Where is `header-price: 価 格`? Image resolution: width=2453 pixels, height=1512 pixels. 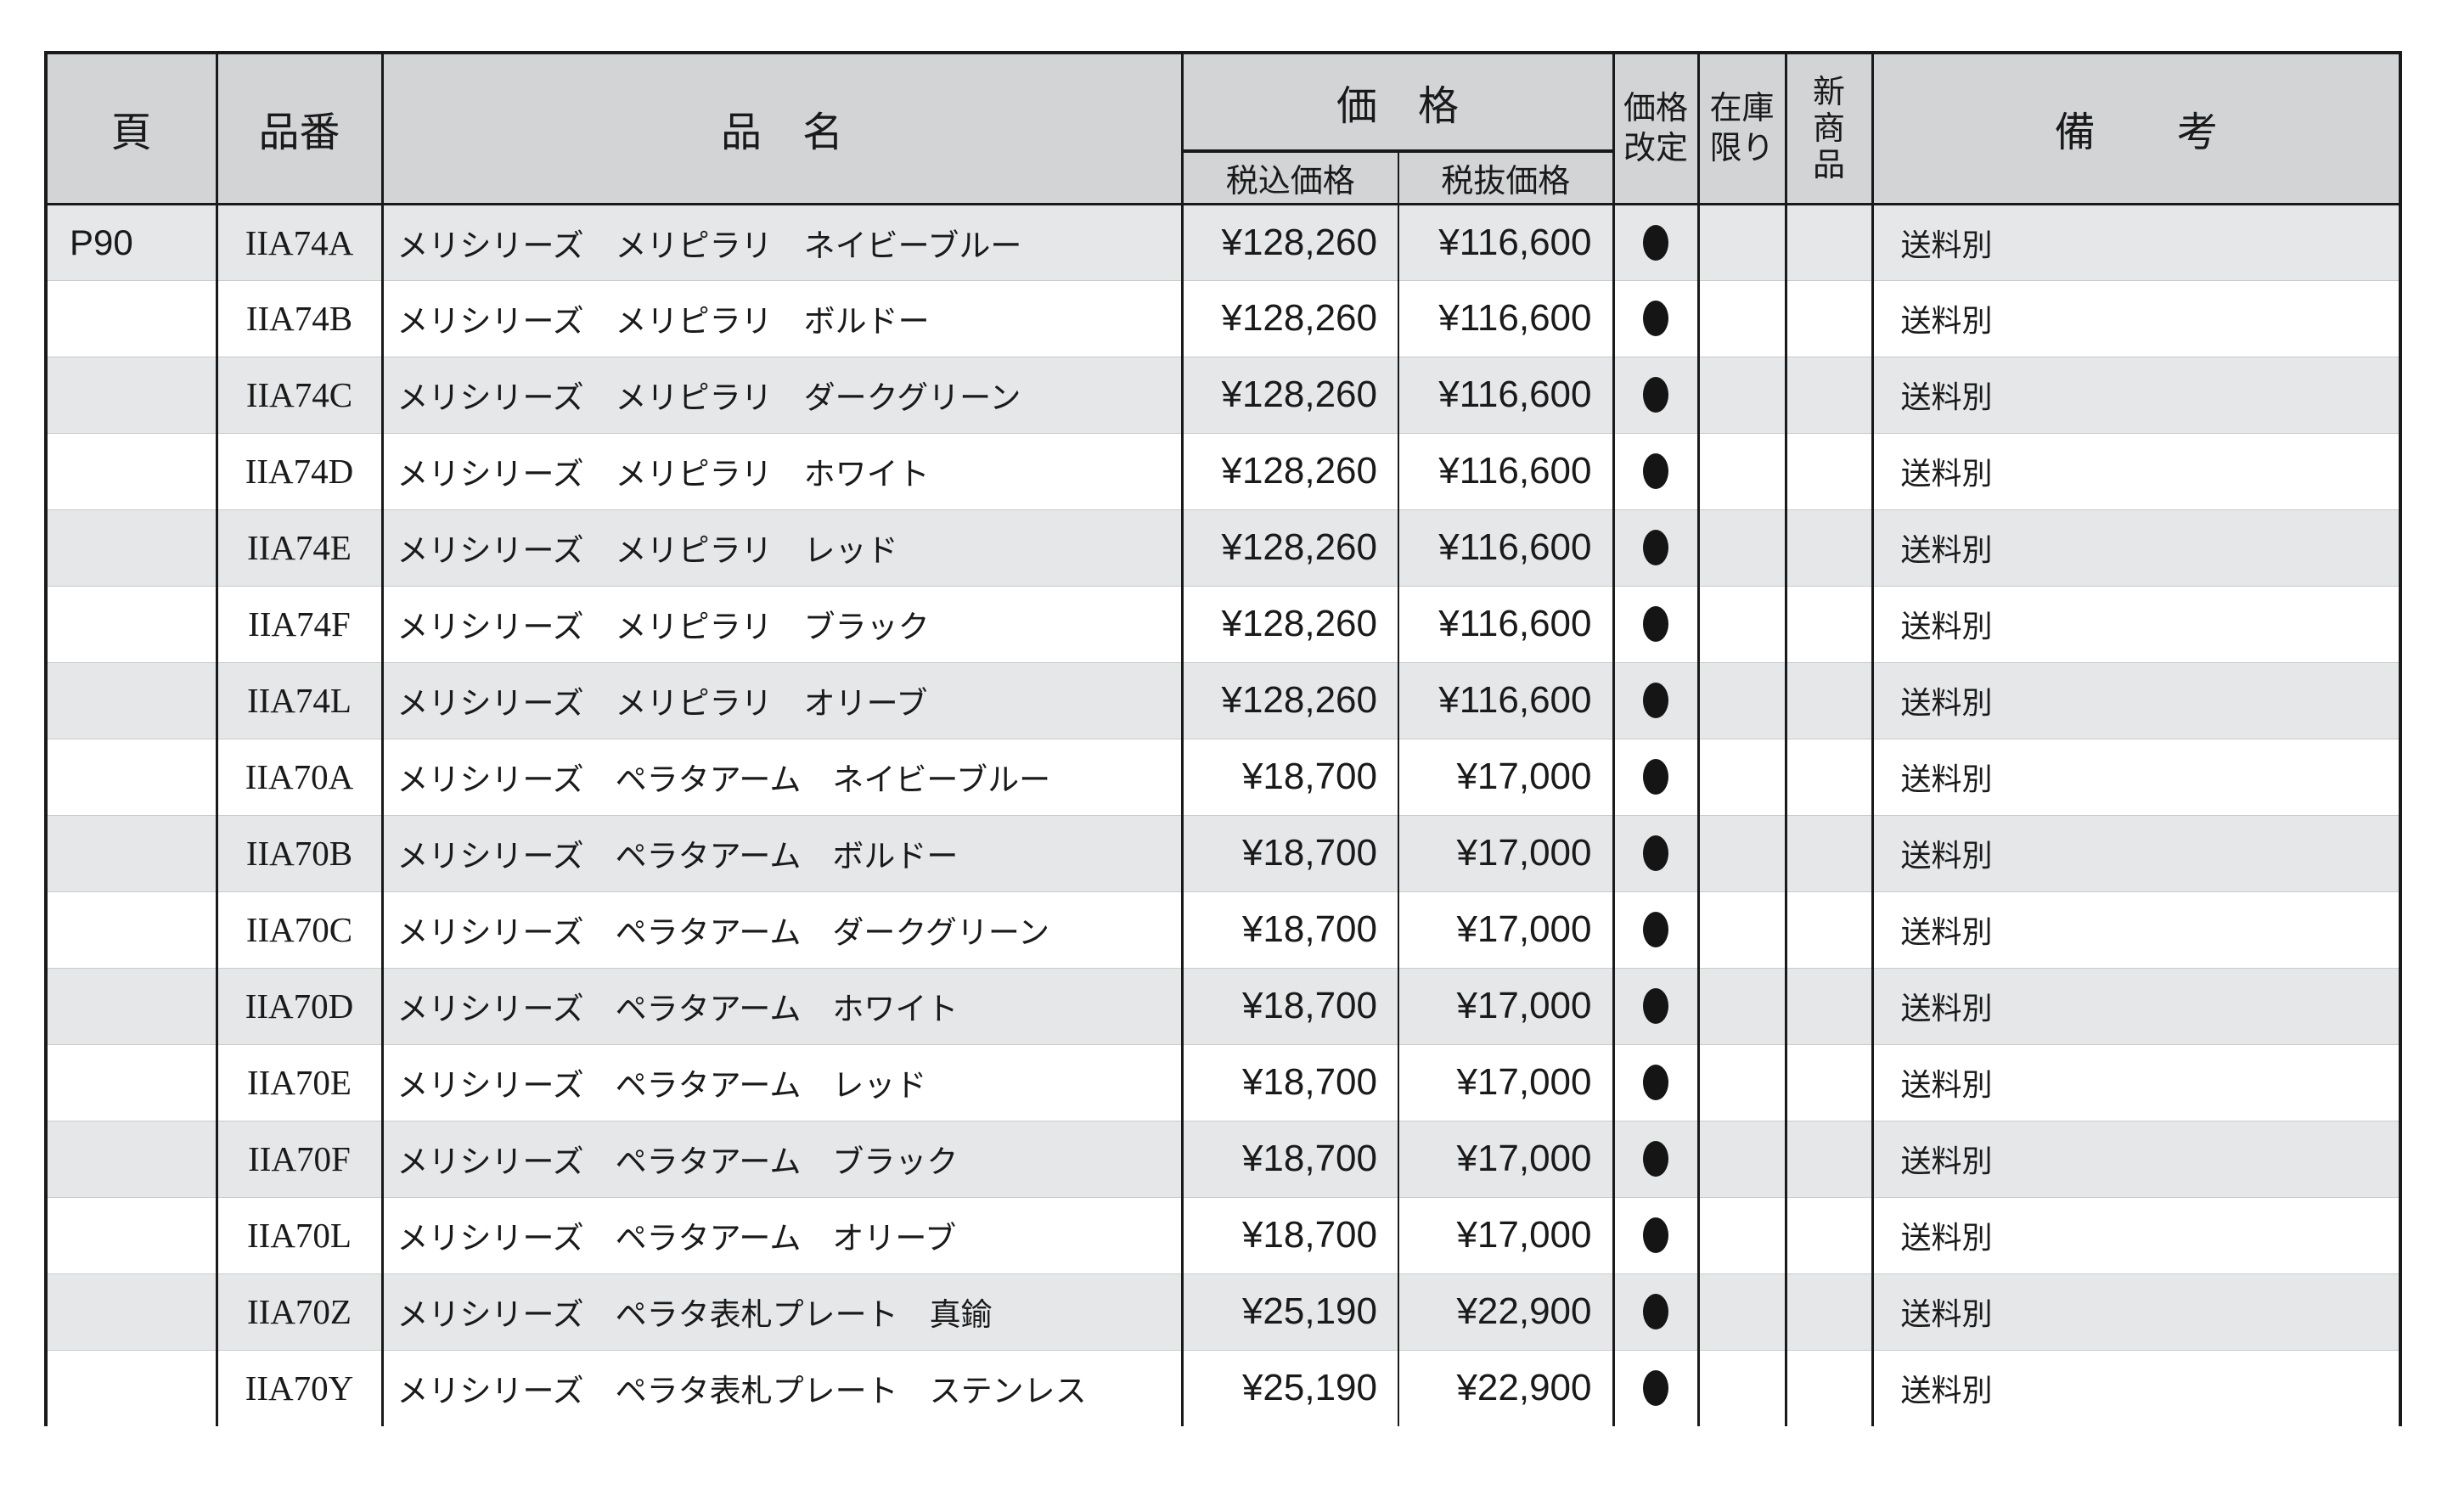 header-price: 価 格 is located at coordinates (1397, 103).